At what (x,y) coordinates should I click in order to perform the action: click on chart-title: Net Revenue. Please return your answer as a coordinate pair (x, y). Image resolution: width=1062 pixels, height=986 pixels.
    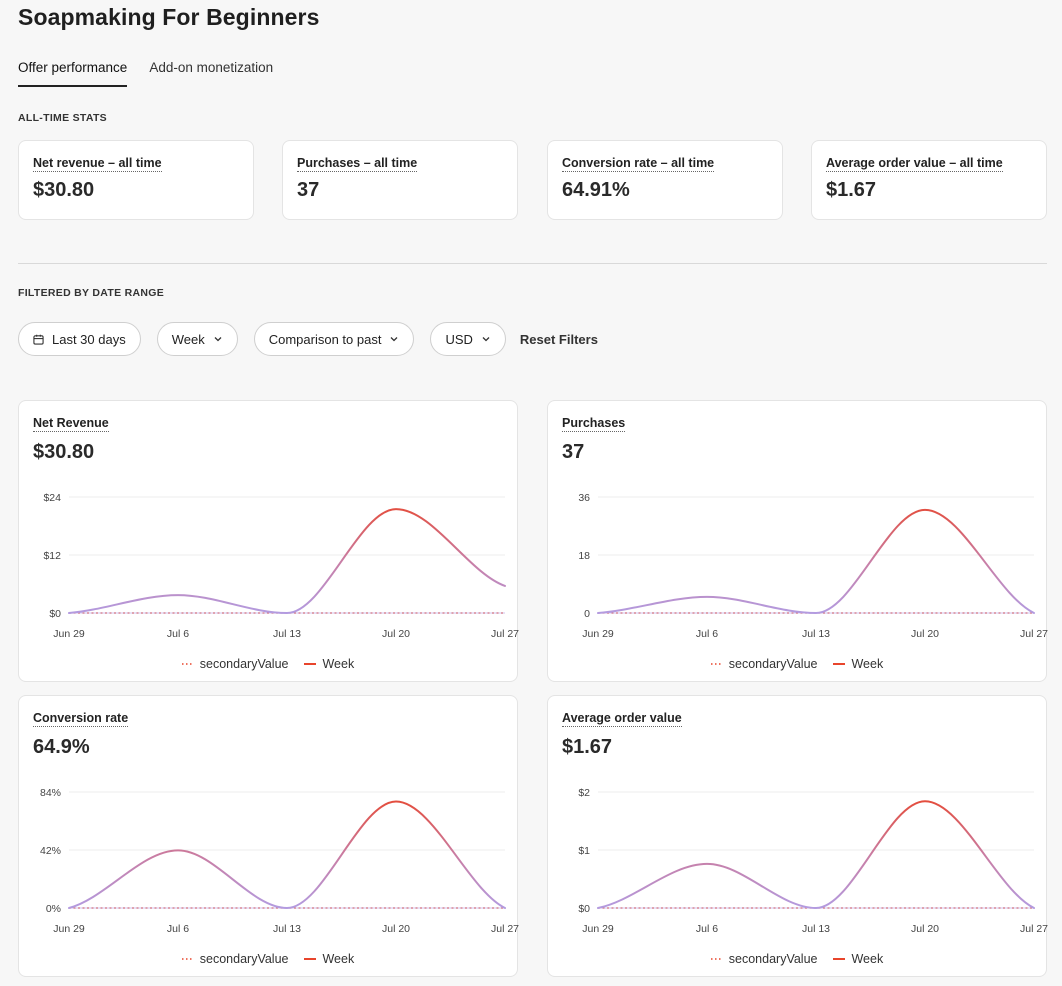
    Looking at the image, I should click on (71, 424).